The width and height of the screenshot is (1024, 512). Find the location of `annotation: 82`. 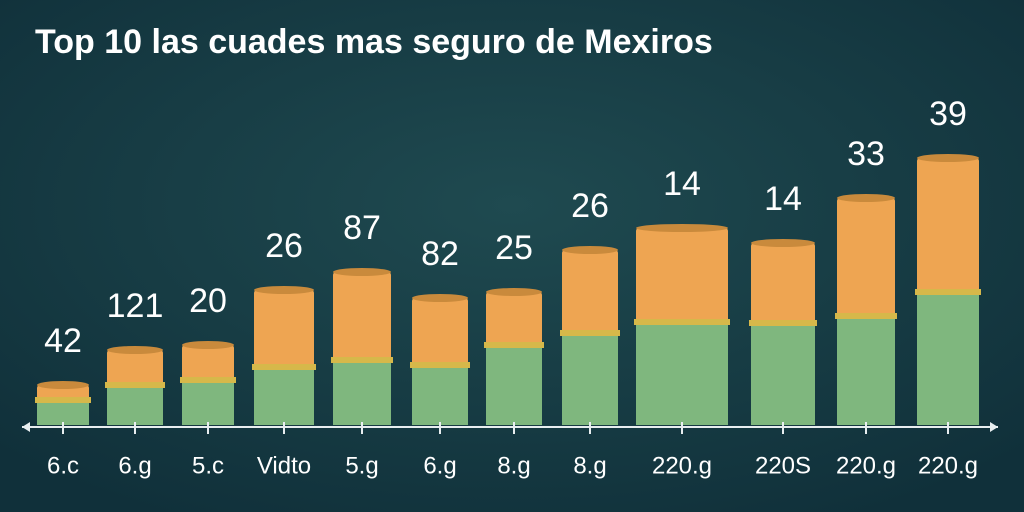

annotation: 82 is located at coordinates (440, 254).